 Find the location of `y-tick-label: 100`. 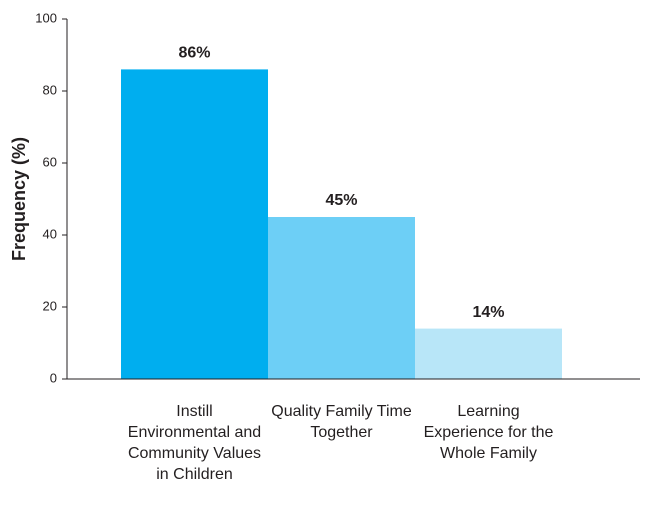

y-tick-label: 100 is located at coordinates (46, 17).